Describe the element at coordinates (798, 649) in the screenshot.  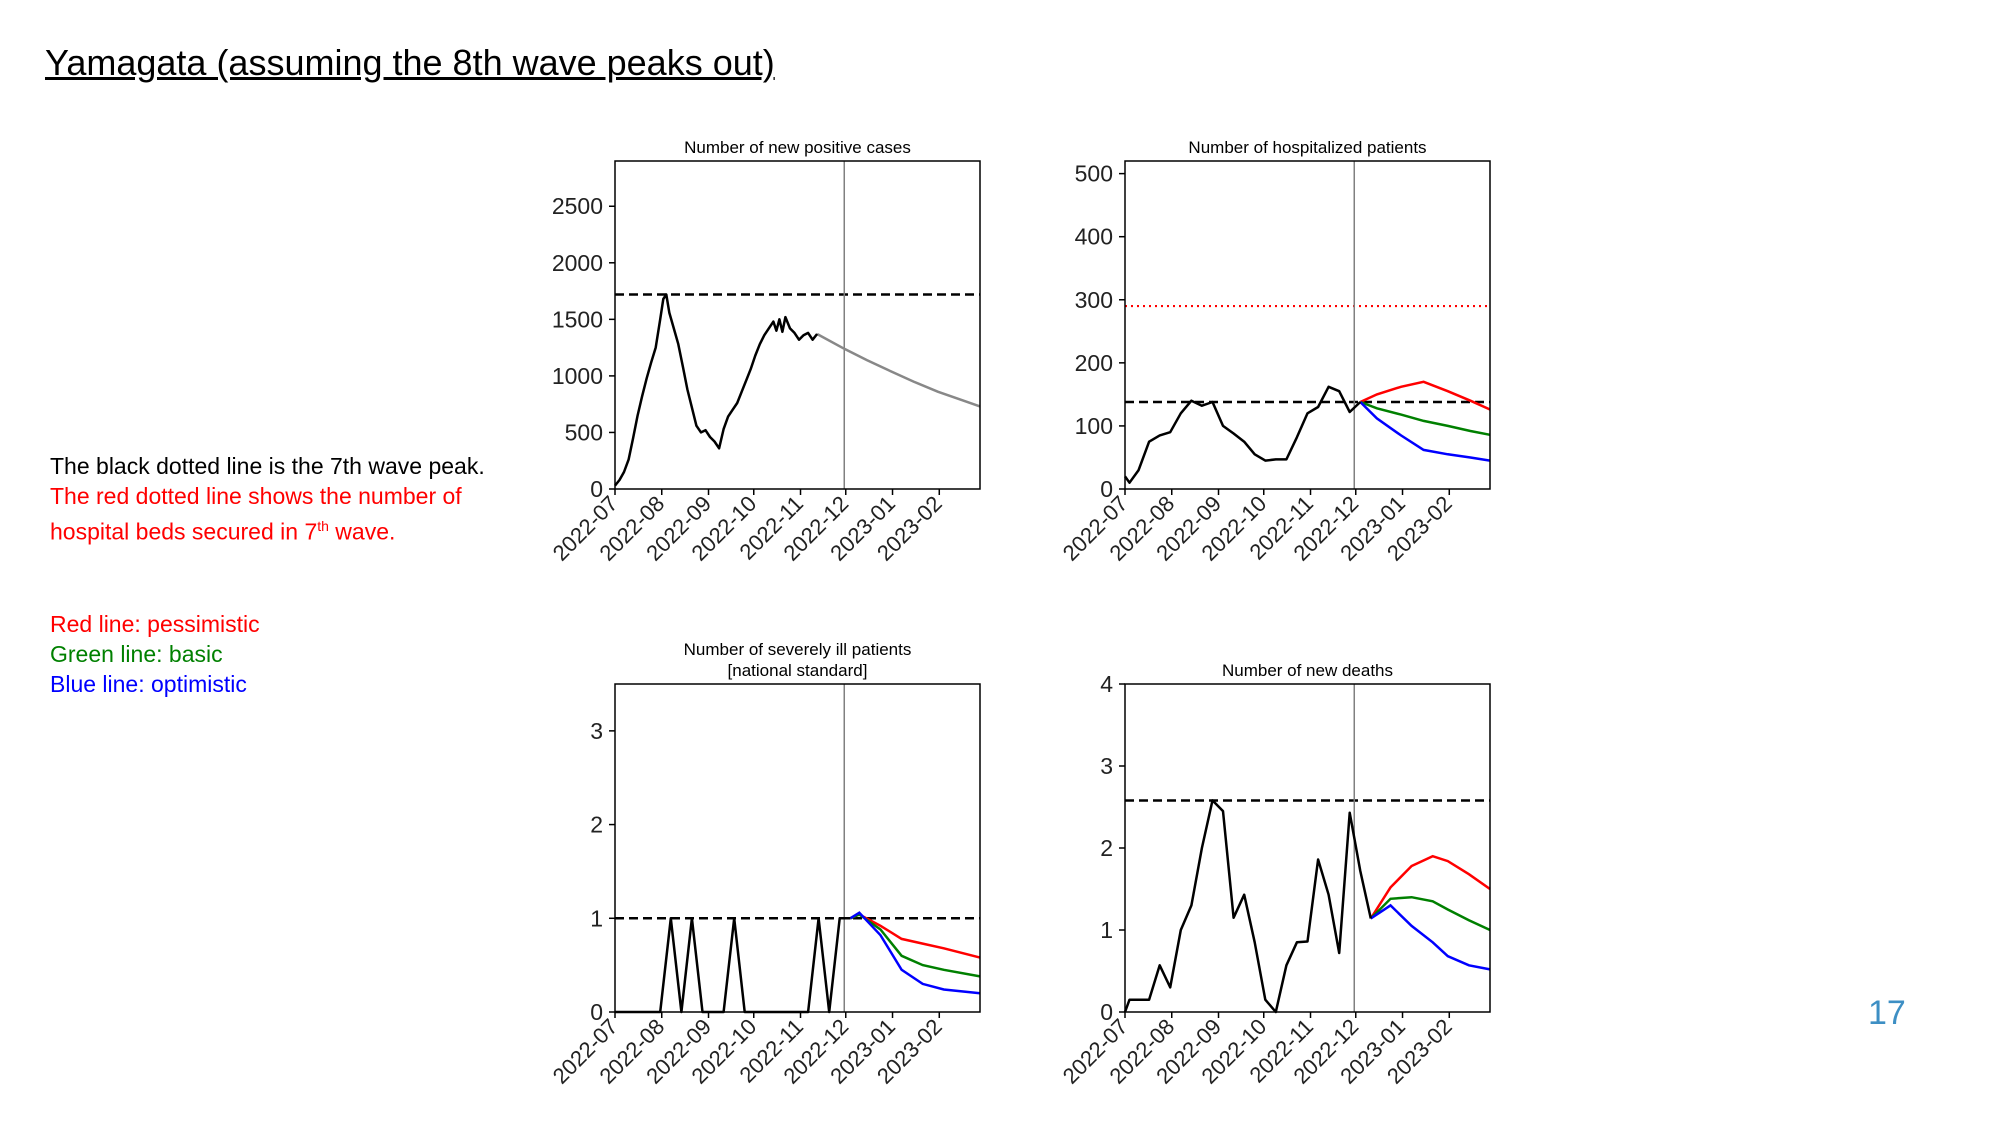
I see `chart-title: Number of severely ill patients` at that location.